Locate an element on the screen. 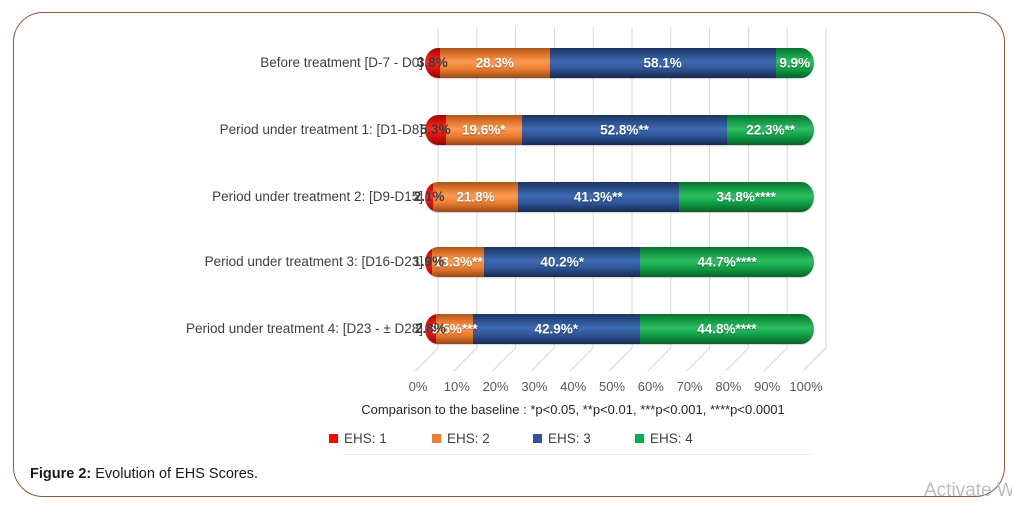  segment-value-label: 40.2%* is located at coordinates (562, 262).